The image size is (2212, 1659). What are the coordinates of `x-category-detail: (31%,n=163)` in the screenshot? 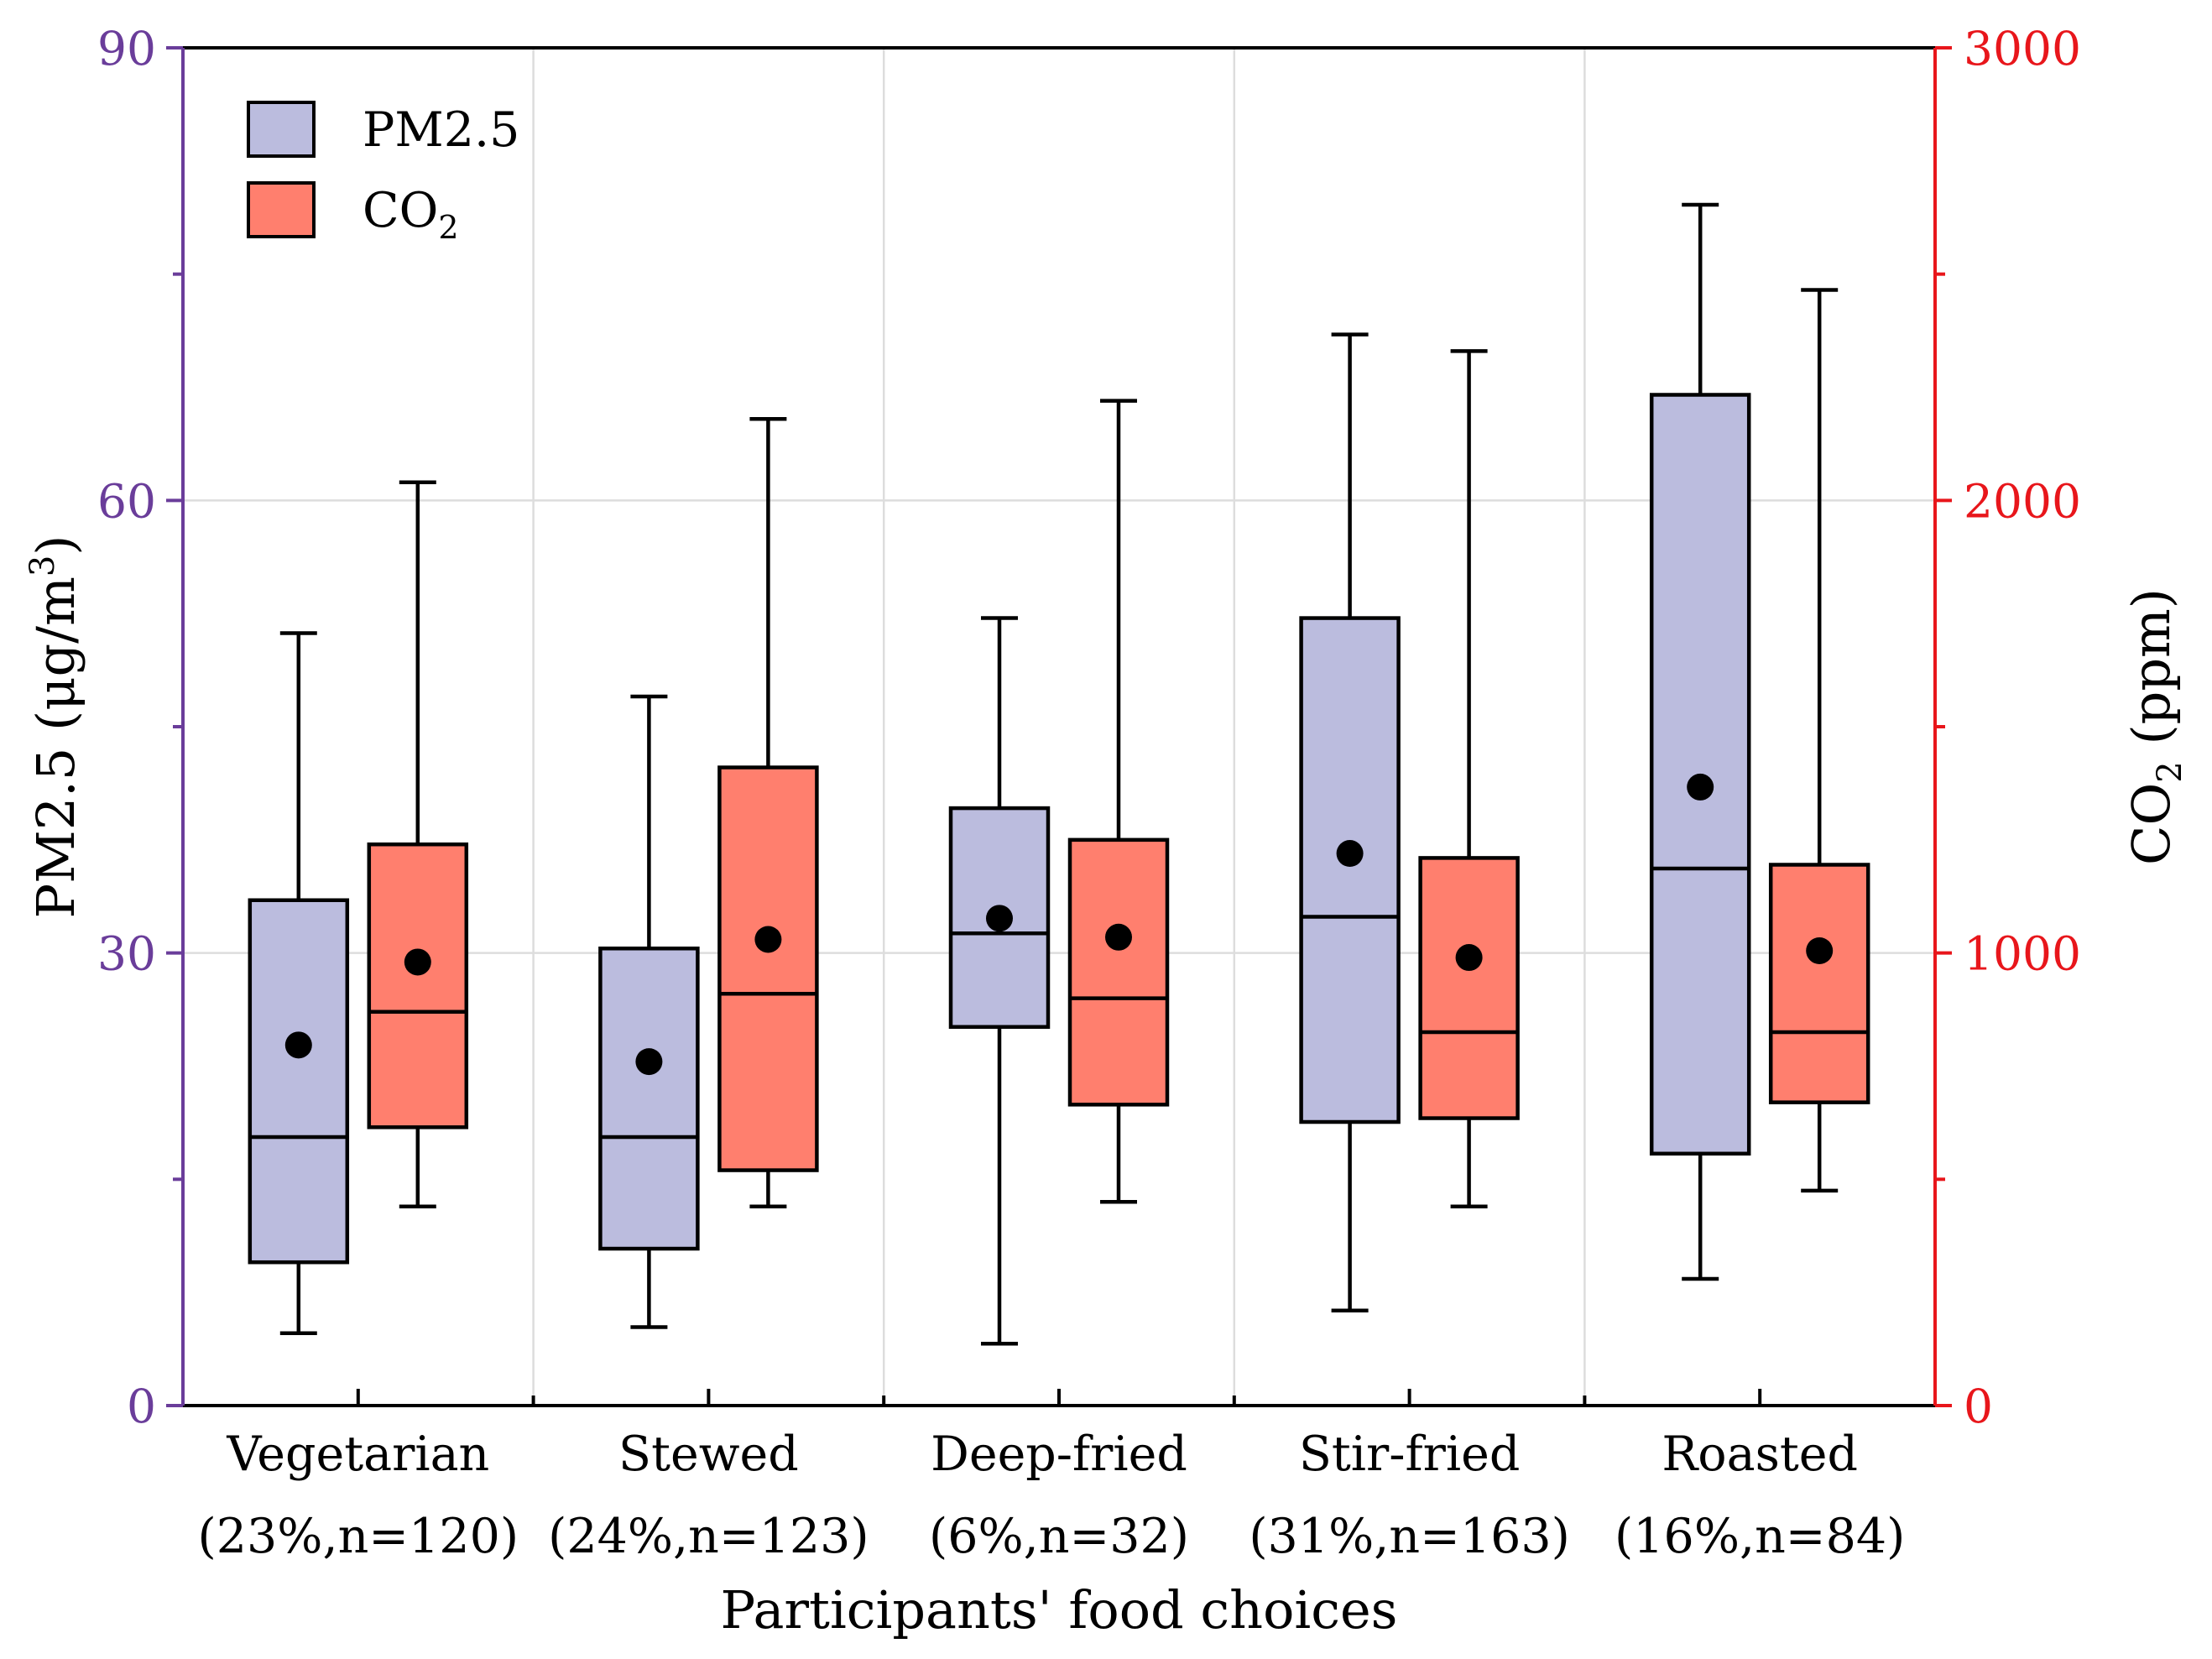 It's located at (1409, 1536).